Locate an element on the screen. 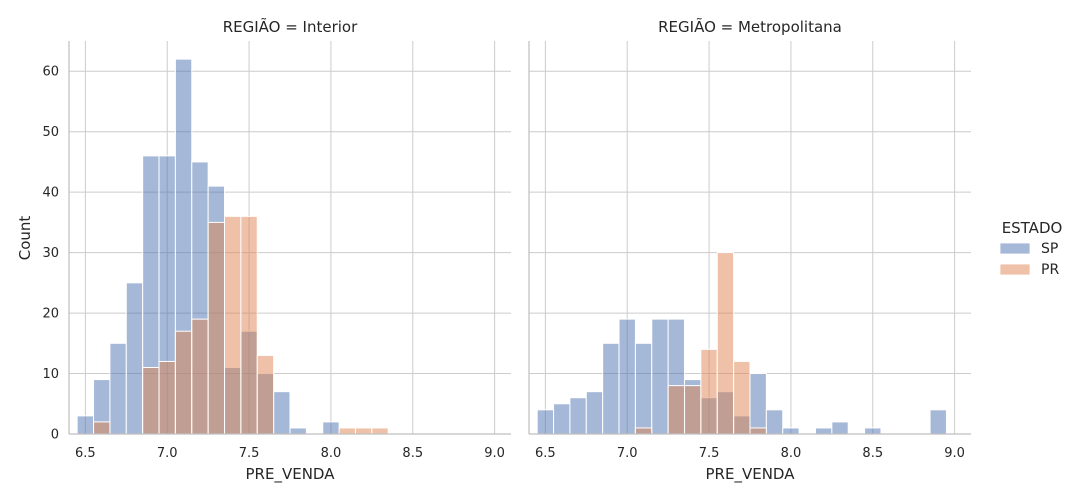  legend-swatch-sp is located at coordinates (1015, 248).